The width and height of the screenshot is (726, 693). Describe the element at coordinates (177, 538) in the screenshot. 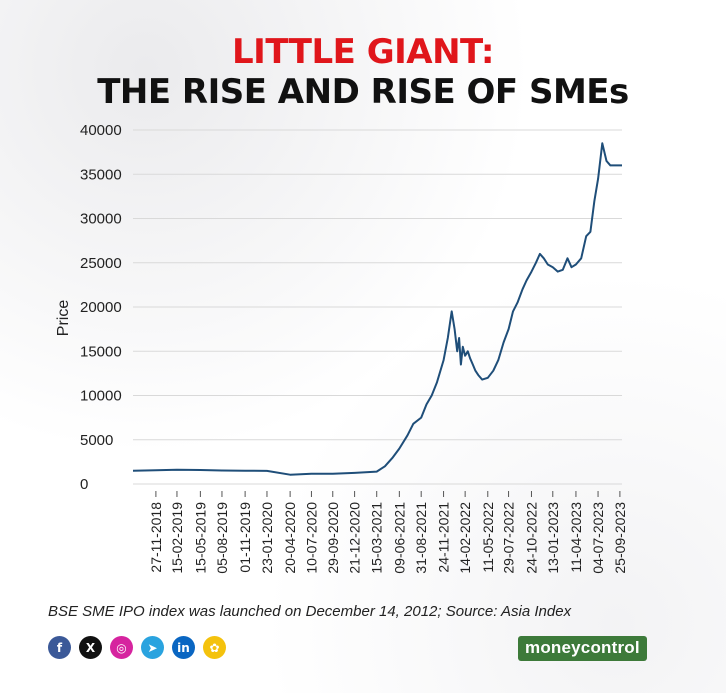

I see `x-tick-label: 15-02-2019` at that location.